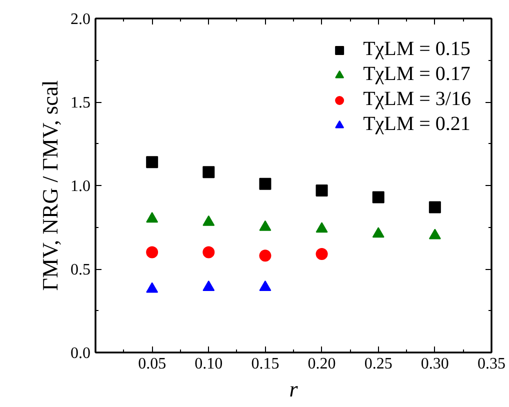  I want to click on y-tick-label: 0.0, so click(80, 353).